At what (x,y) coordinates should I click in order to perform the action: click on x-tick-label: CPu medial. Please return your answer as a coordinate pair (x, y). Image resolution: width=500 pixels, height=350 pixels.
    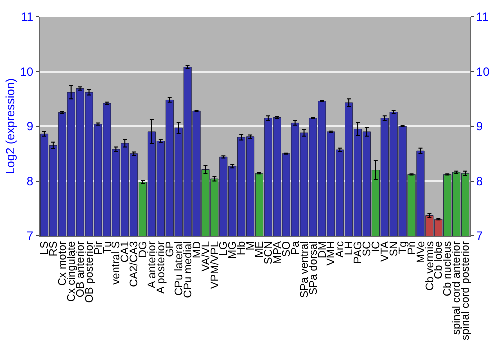
    Looking at the image, I should click on (188, 269).